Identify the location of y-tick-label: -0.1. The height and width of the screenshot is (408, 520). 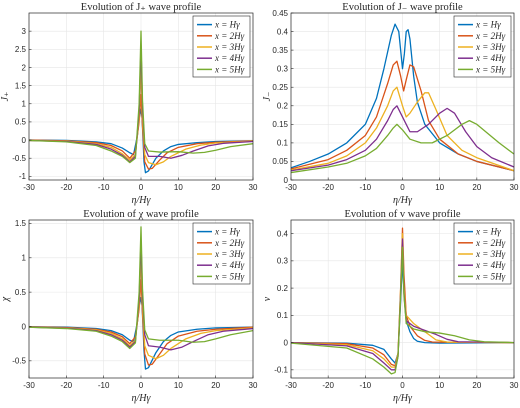
(281, 370).